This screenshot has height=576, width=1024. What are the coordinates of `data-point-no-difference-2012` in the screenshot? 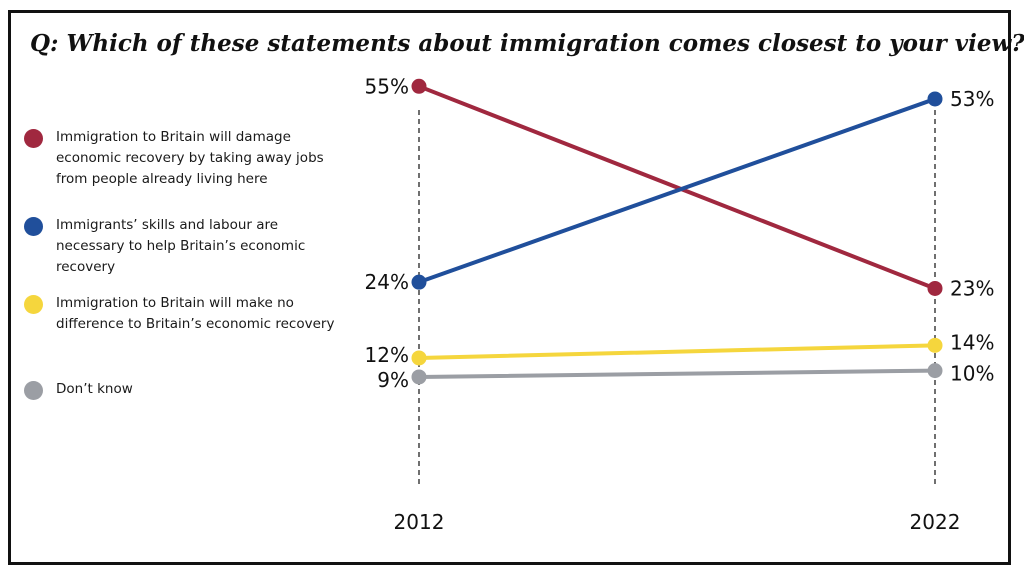 It's located at (419, 358).